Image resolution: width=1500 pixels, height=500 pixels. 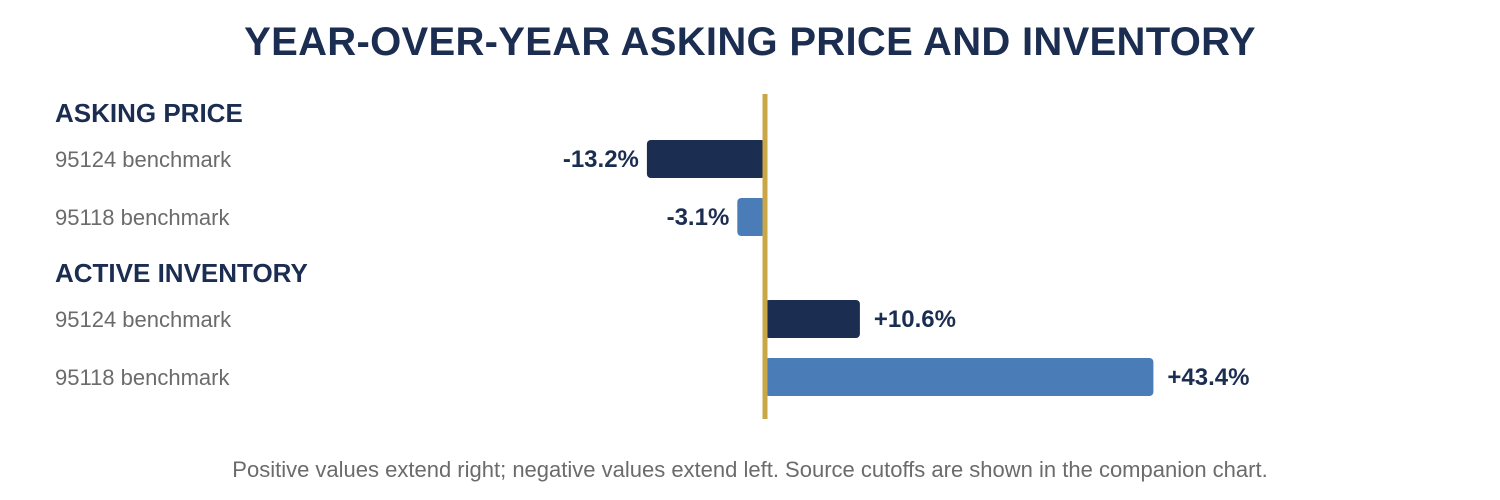 What do you see at coordinates (142, 377) in the screenshot?
I see `row-label-inventory-95118: 95118 benchmark` at bounding box center [142, 377].